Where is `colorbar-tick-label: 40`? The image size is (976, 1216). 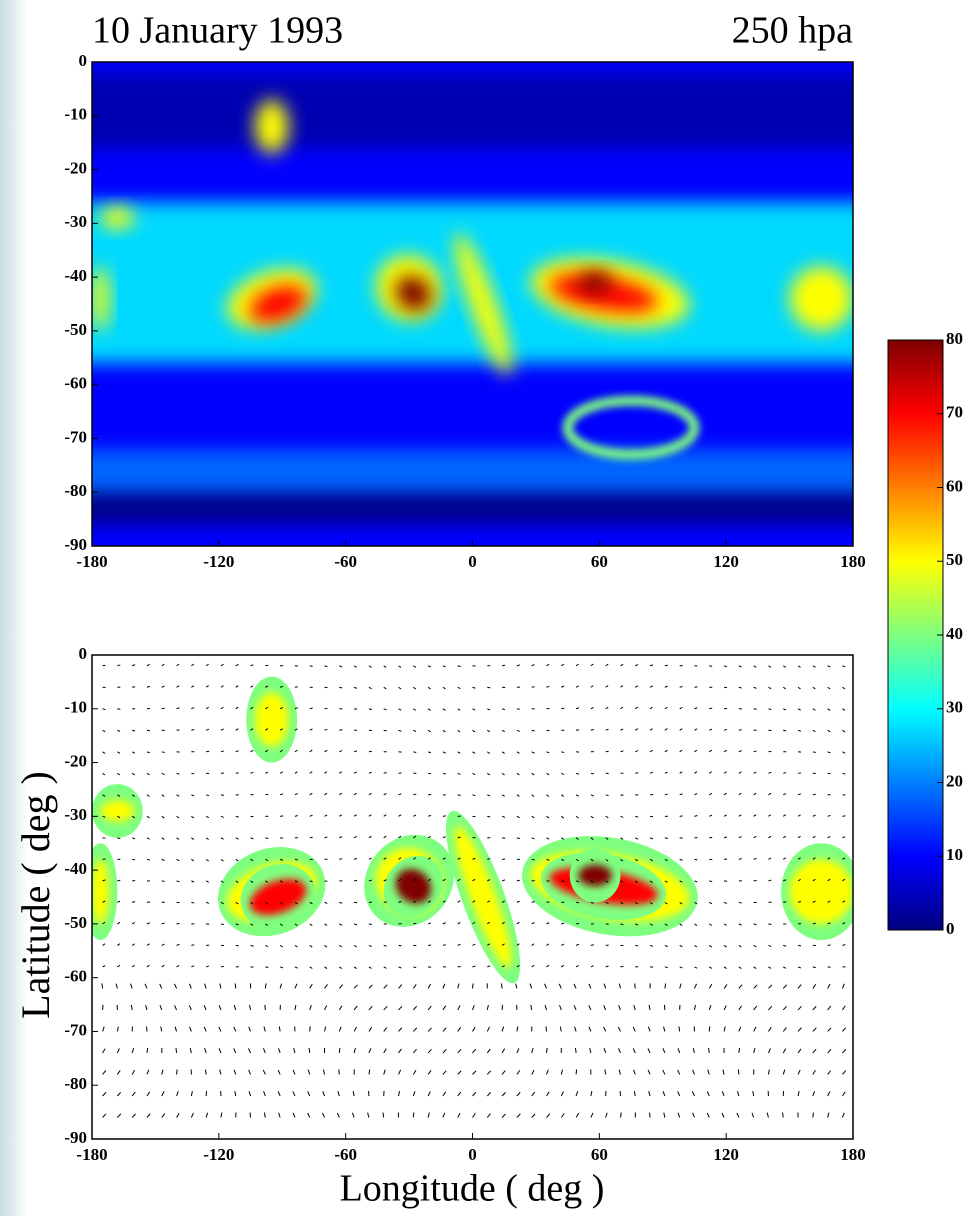
colorbar-tick-label: 40 is located at coordinates (954, 633).